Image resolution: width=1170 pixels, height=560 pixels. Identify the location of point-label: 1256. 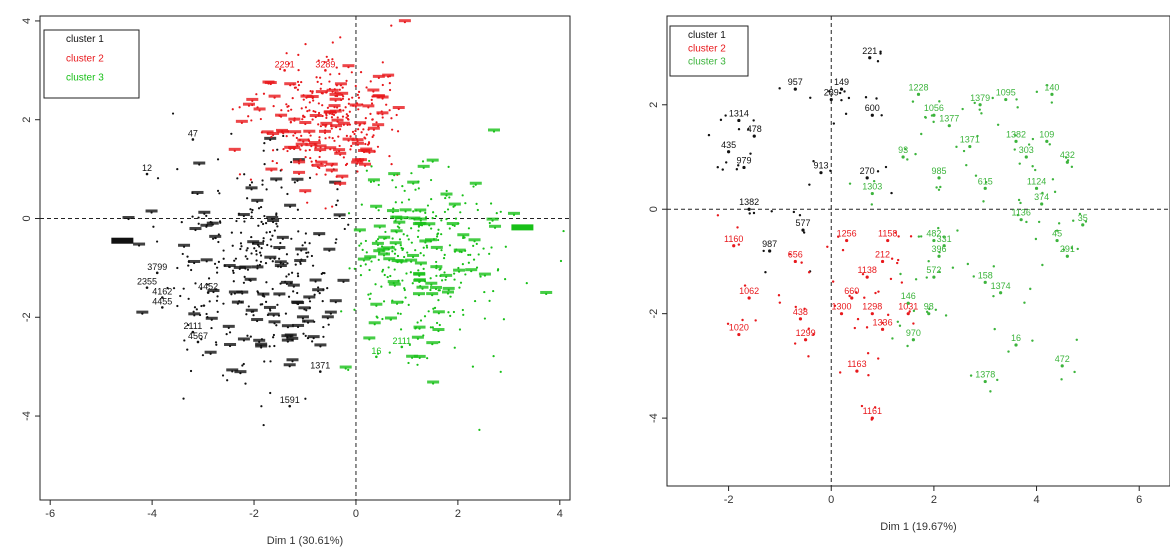
(847, 234).